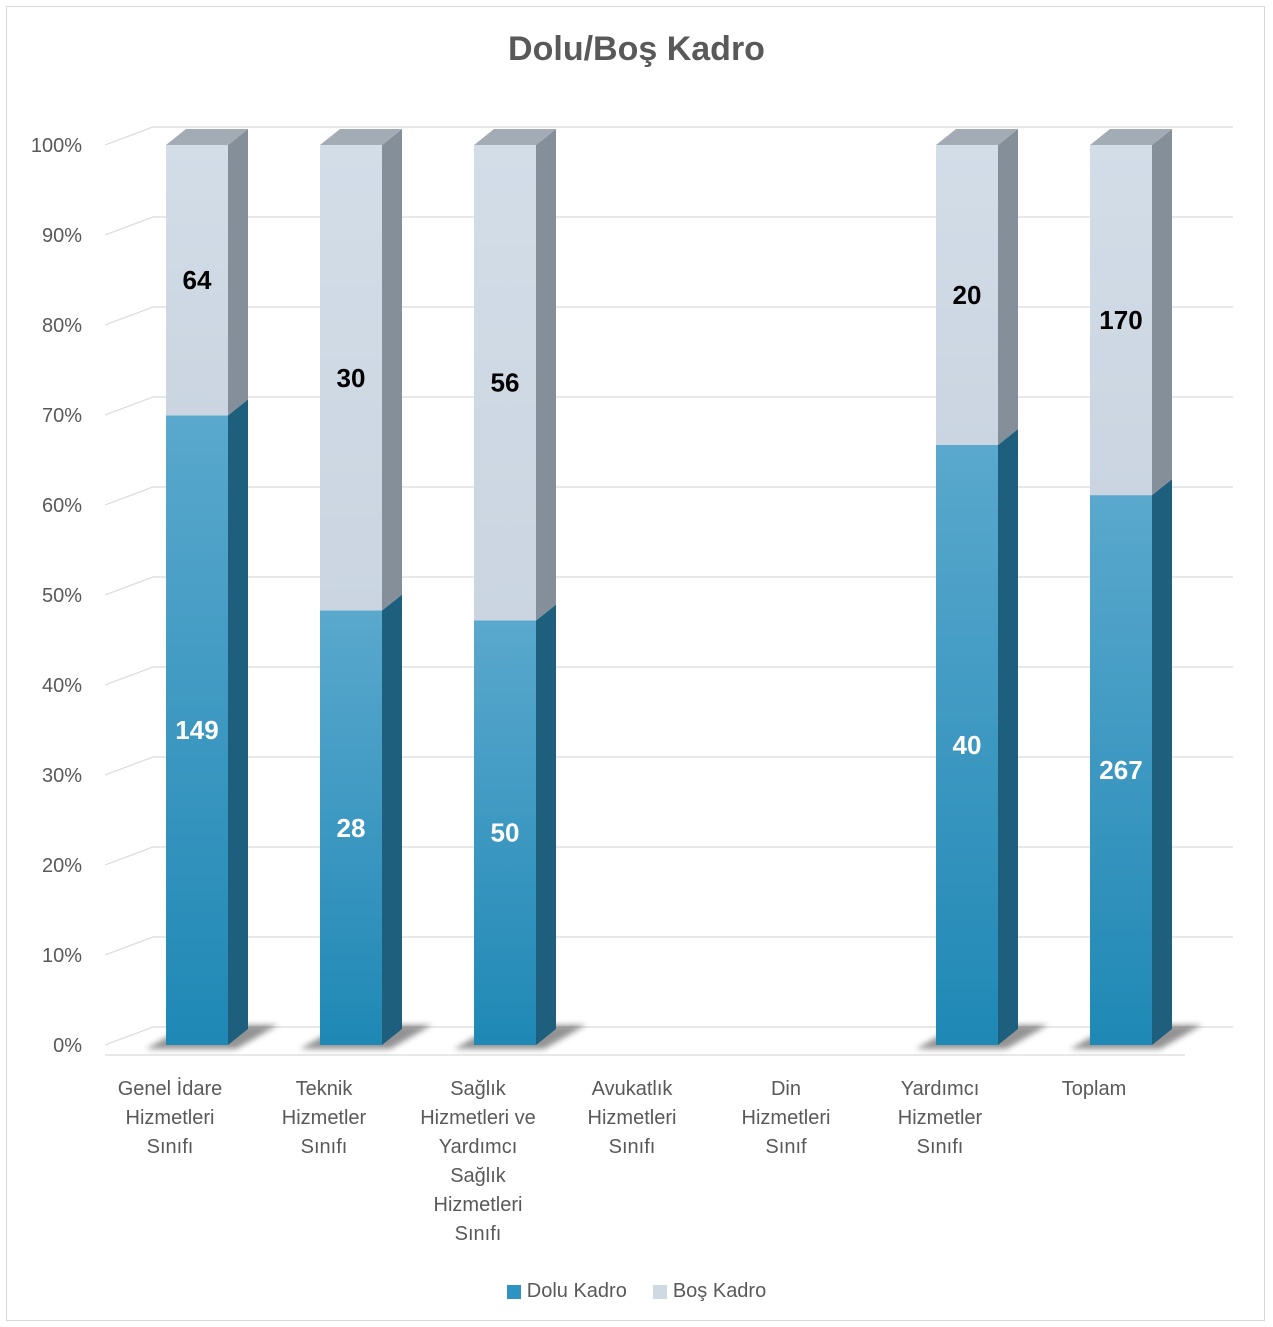 Image resolution: width=1273 pixels, height=1327 pixels. I want to click on data-label-dolu: 40, so click(967, 745).